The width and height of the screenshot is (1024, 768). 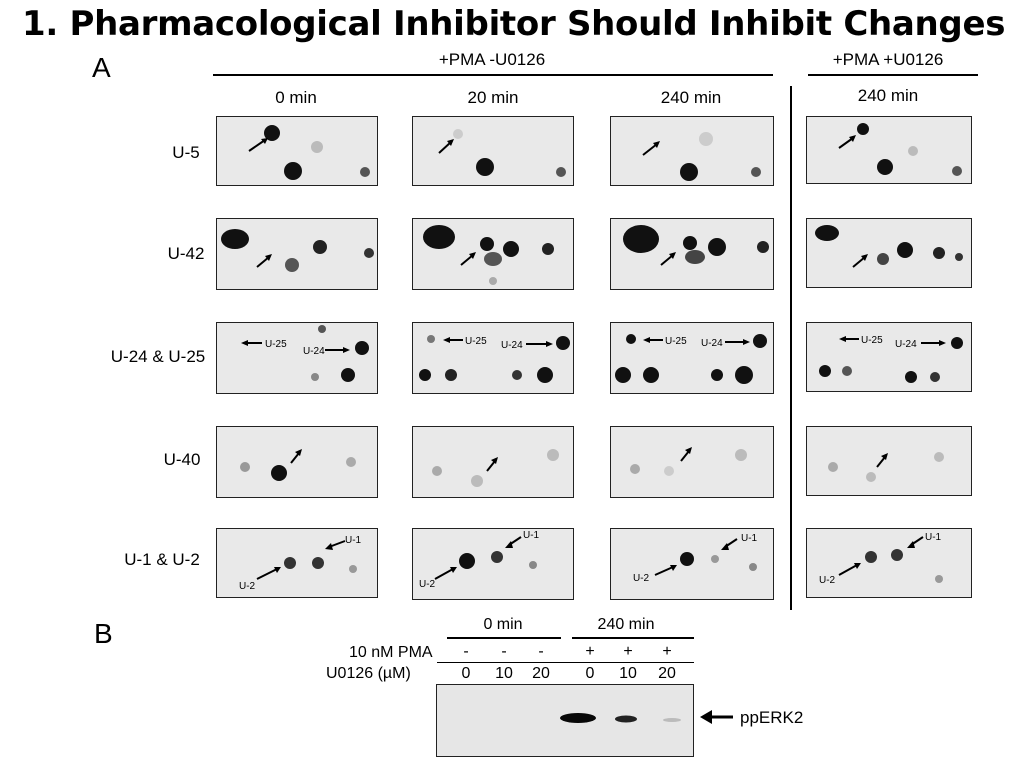 What do you see at coordinates (493, 564) in the screenshot?
I see `blot-u1-u2-20min: U-1 U-2` at bounding box center [493, 564].